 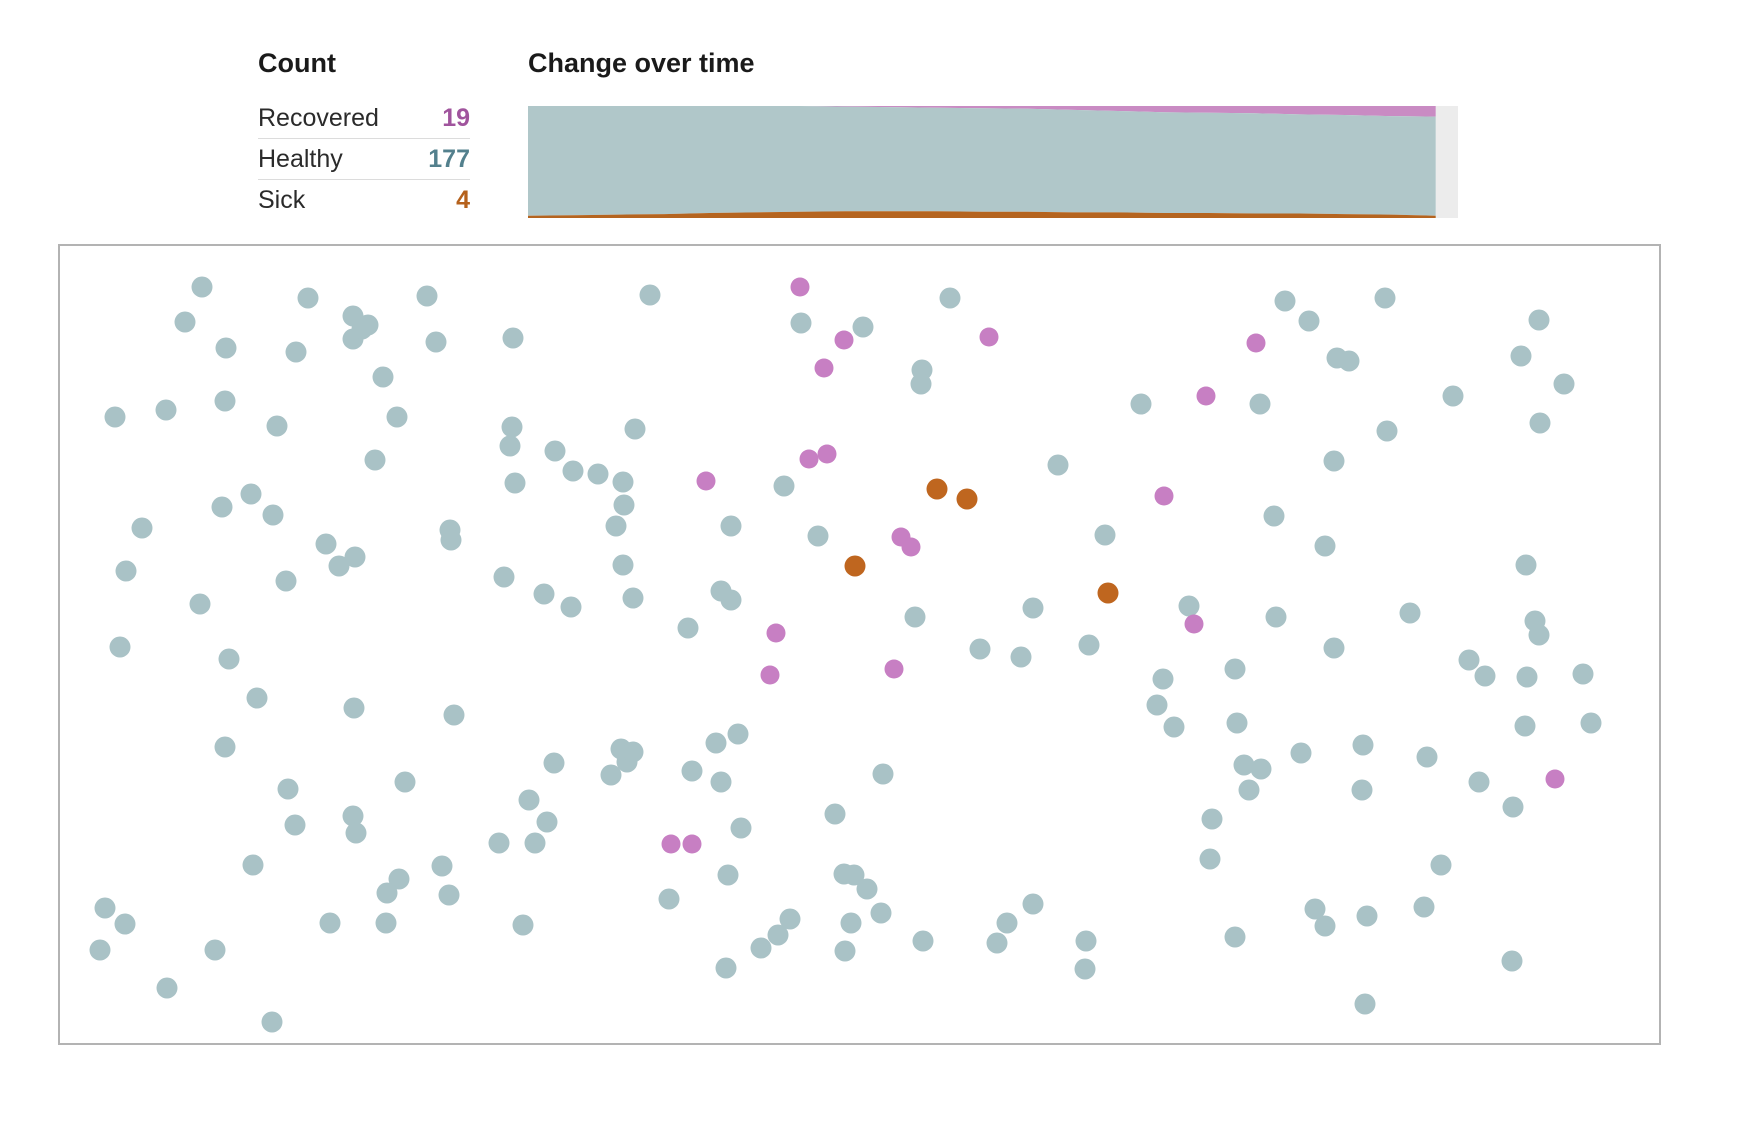 I want to click on stacked-area-chart, so click(x=993, y=162).